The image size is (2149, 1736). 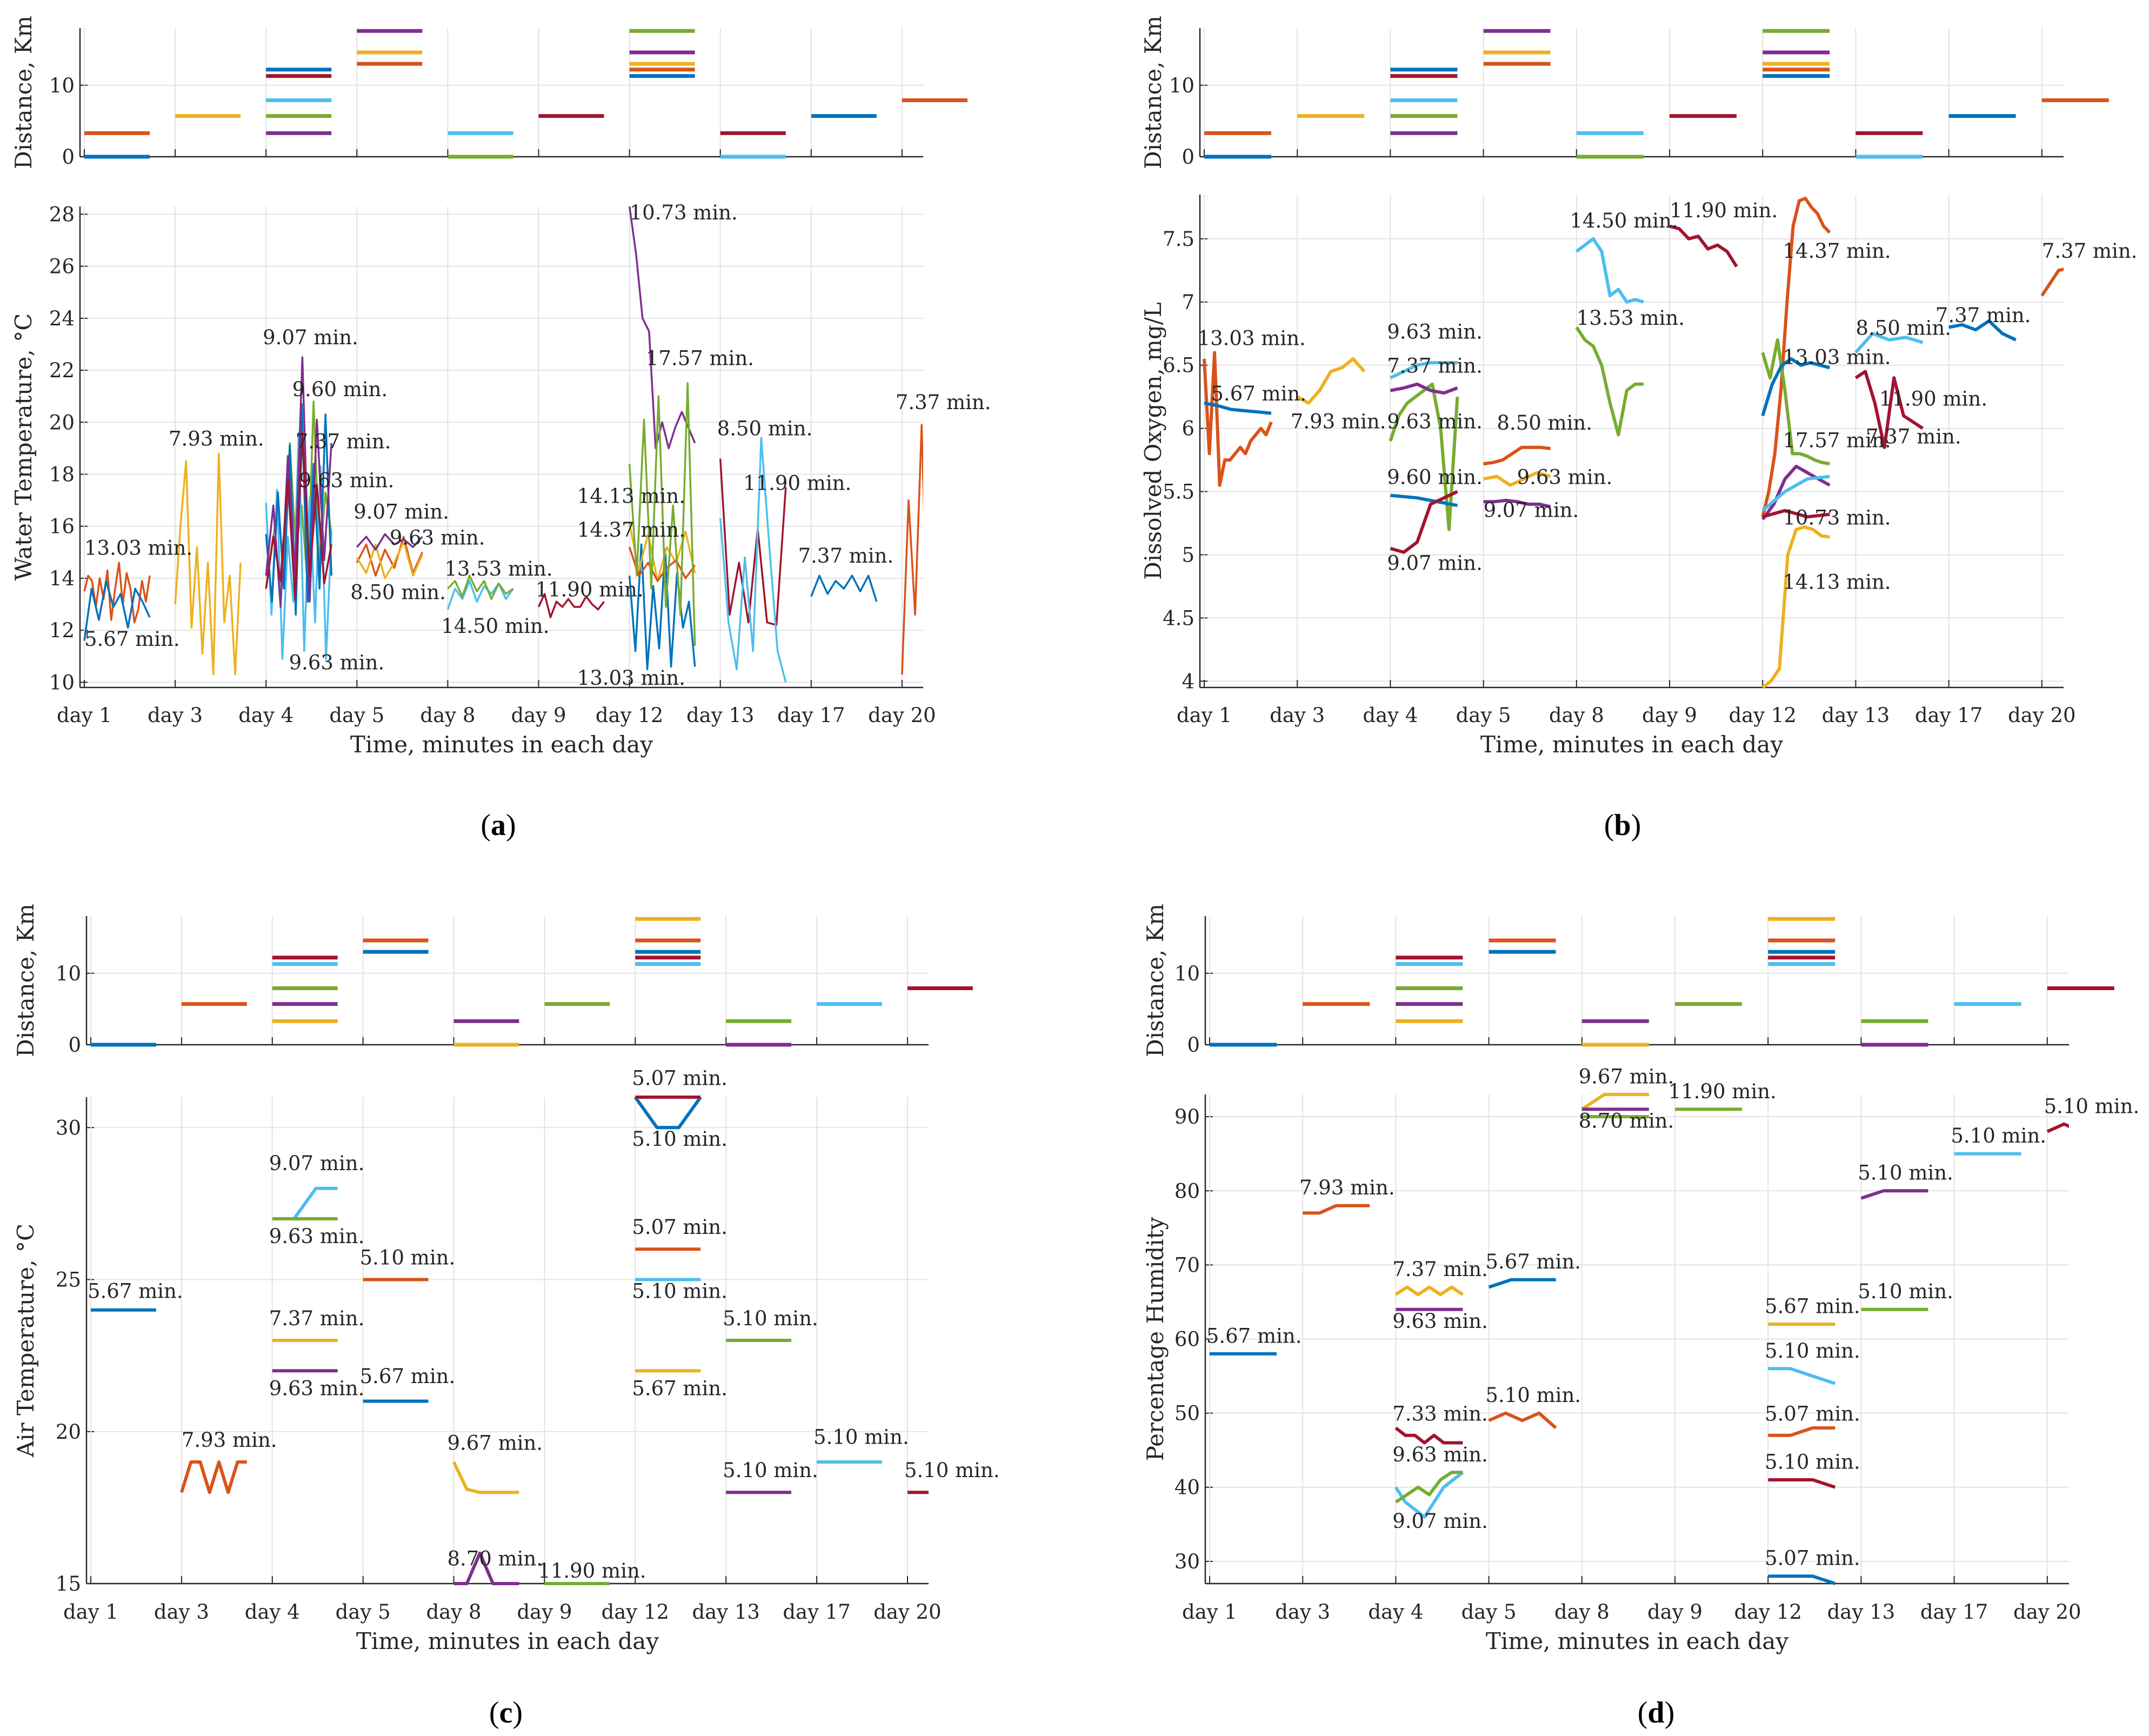 I want to click on main-ytick-label: 4, so click(x=1188, y=682).